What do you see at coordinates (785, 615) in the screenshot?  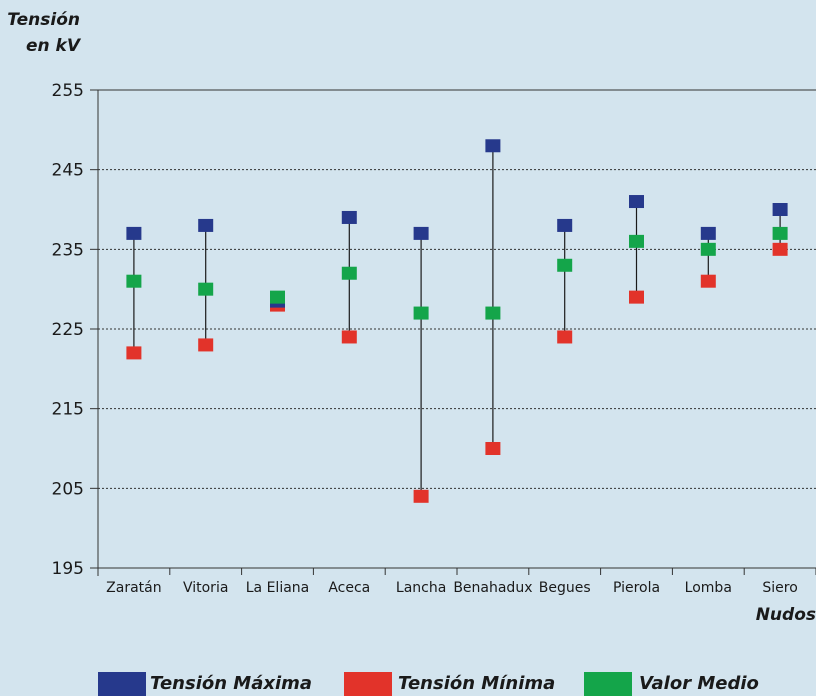 I see `x-axis-title: Nudos` at bounding box center [785, 615].